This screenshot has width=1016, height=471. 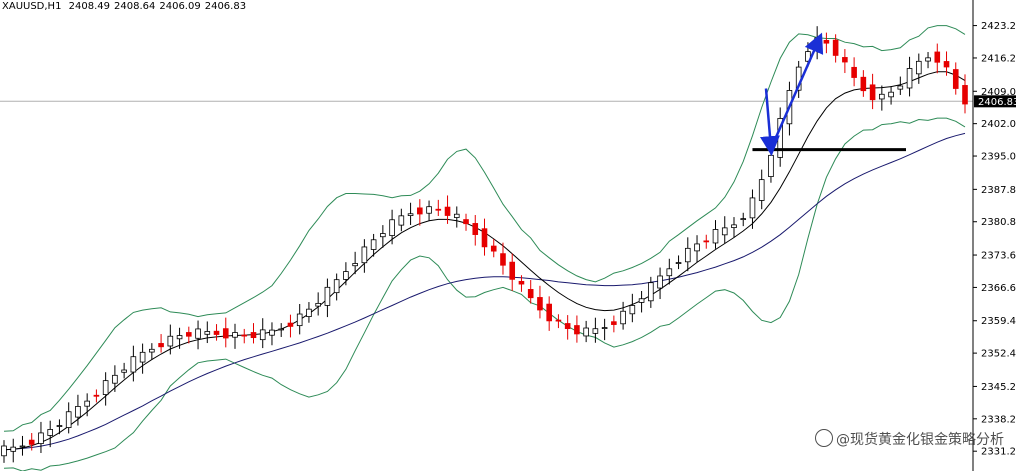 I want to click on y-tick-label: 2352.40, so click(x=998, y=354).